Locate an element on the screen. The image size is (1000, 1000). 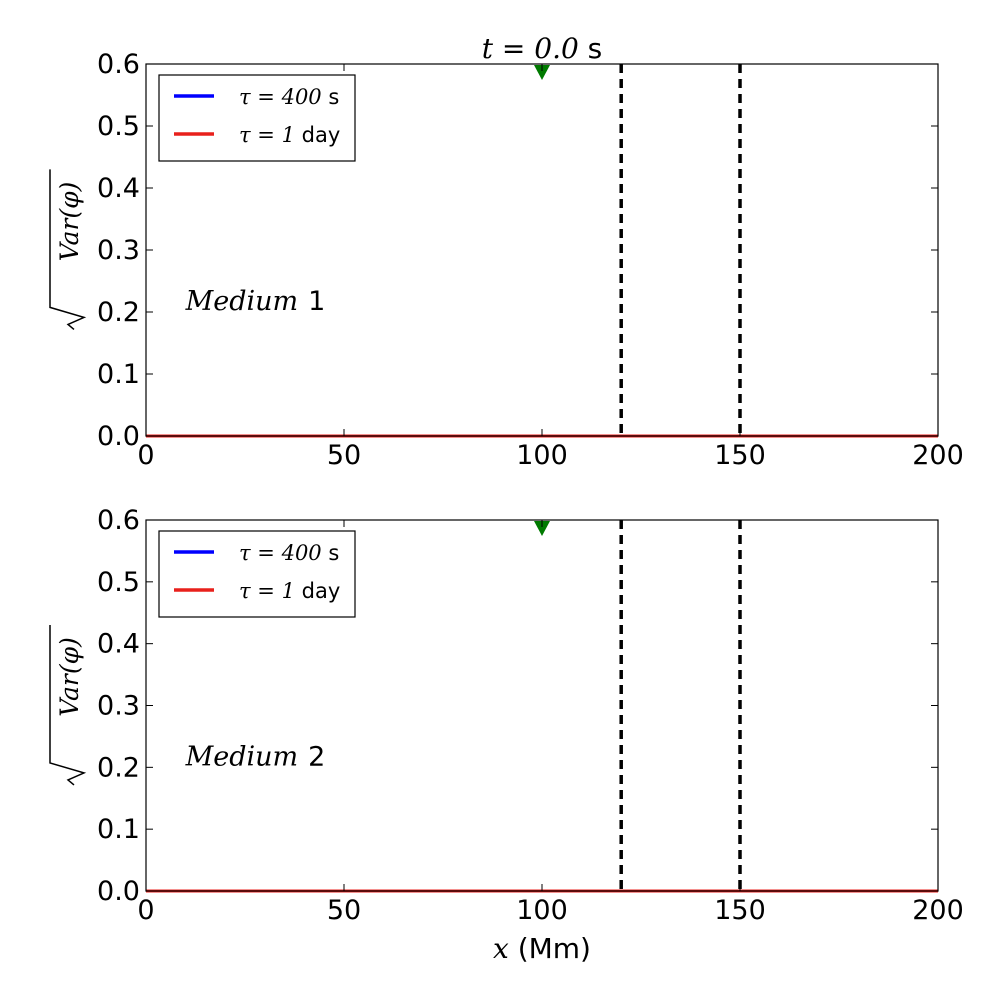
x-axis-label: x (Mm) is located at coordinates (542, 948).